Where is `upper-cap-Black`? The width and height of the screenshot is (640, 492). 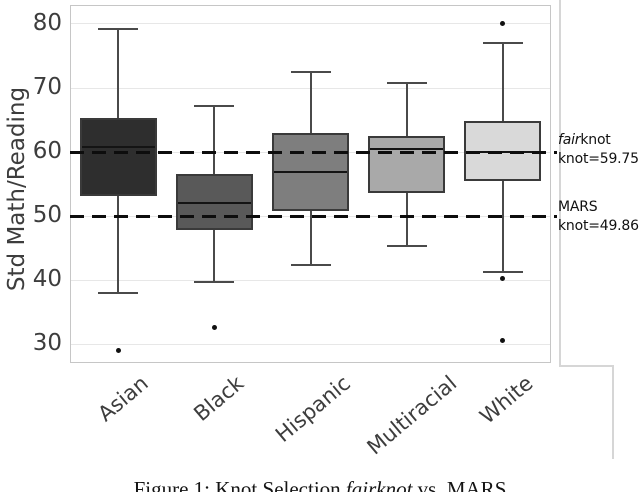 upper-cap-Black is located at coordinates (214, 105).